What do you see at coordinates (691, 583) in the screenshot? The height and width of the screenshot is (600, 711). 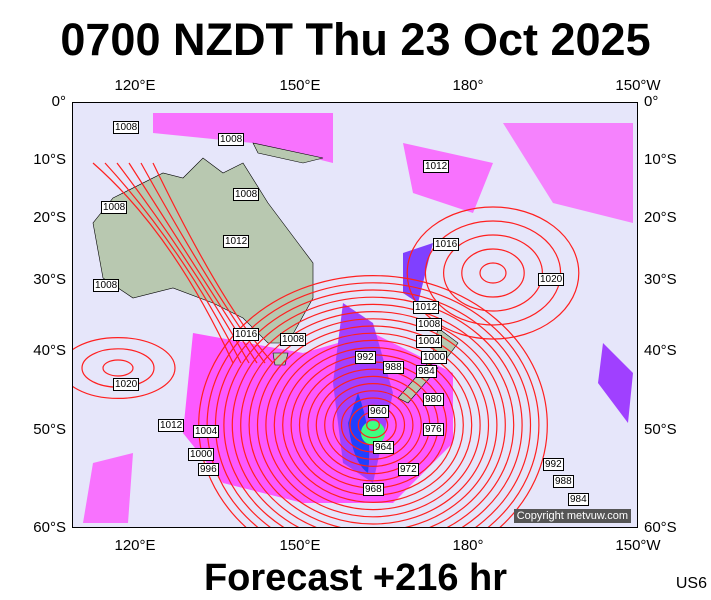 I see `model-code: US6` at bounding box center [691, 583].